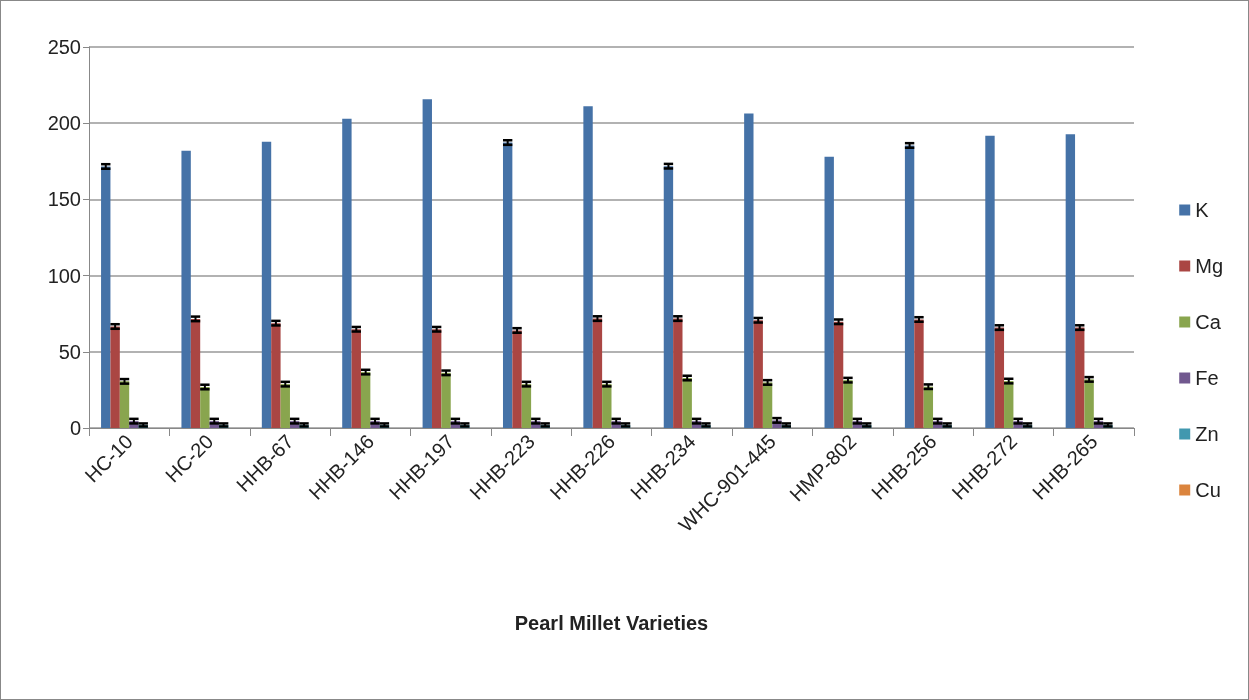  I want to click on y-tick-label: 100, so click(64, 275).